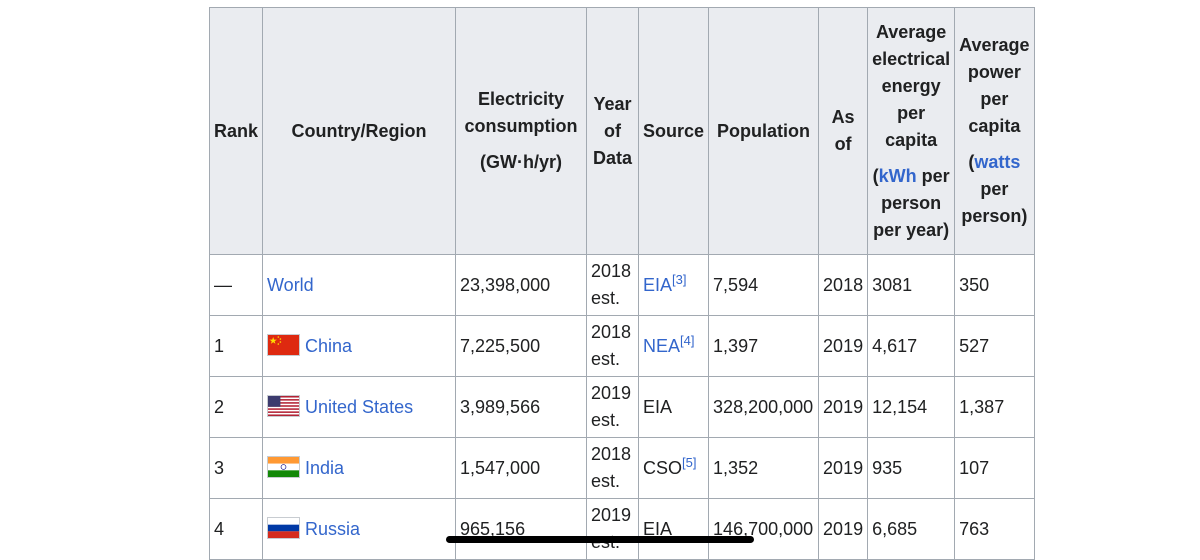 This screenshot has height=560, width=1200. What do you see at coordinates (997, 162) in the screenshot?
I see `watts-link: watts` at bounding box center [997, 162].